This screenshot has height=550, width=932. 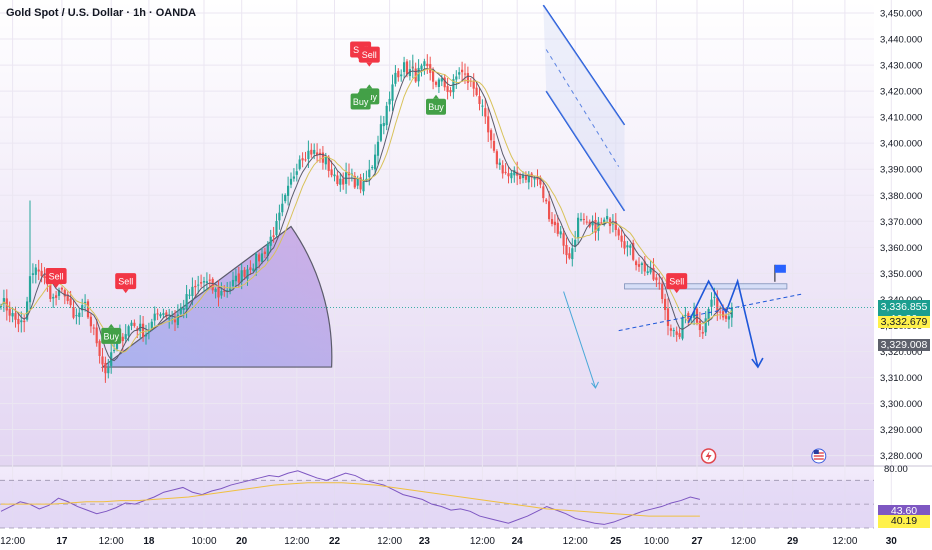 I want to click on buy-signal-label: Buy, so click(x=111, y=336).